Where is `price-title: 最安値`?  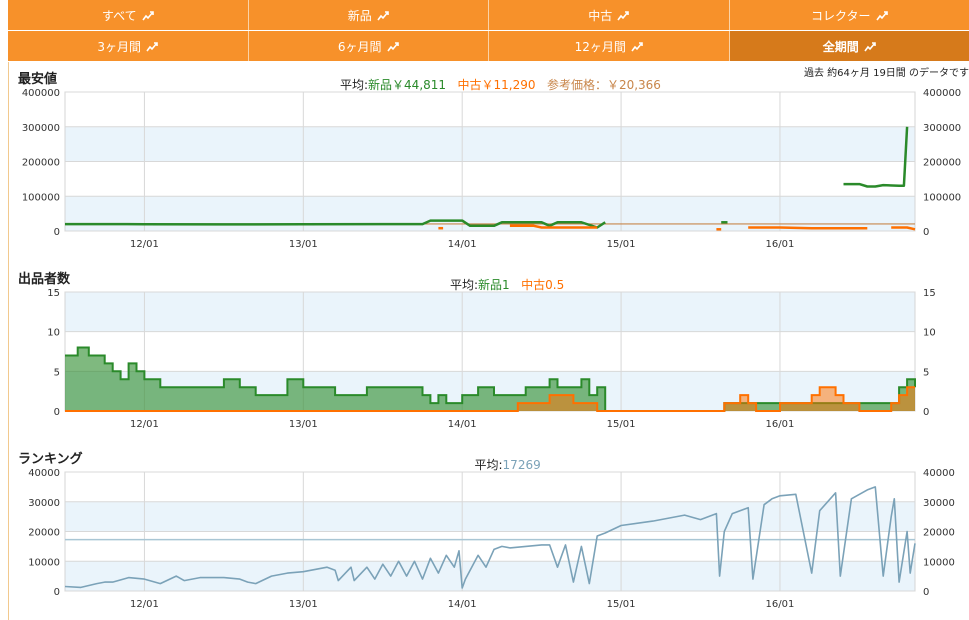 price-title: 最安値 is located at coordinates (37, 79).